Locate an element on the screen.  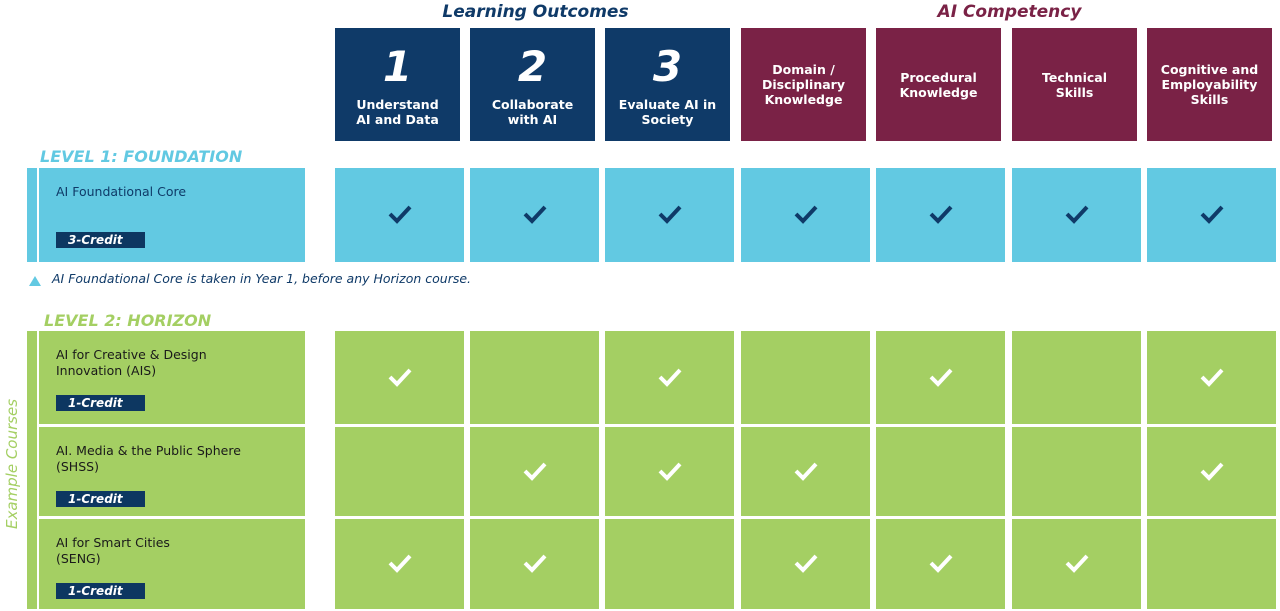
credit-badge: 3-Credit is located at coordinates (100, 240).